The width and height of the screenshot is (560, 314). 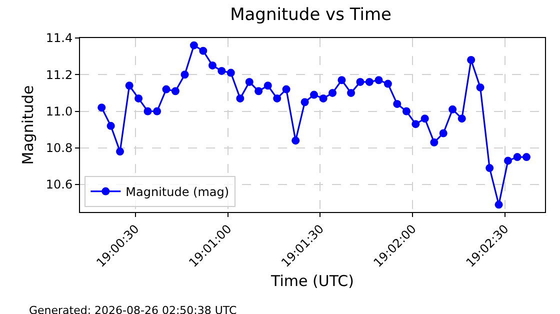 What do you see at coordinates (312, 281) in the screenshot?
I see `x-axis-title: Time (UTC)` at bounding box center [312, 281].